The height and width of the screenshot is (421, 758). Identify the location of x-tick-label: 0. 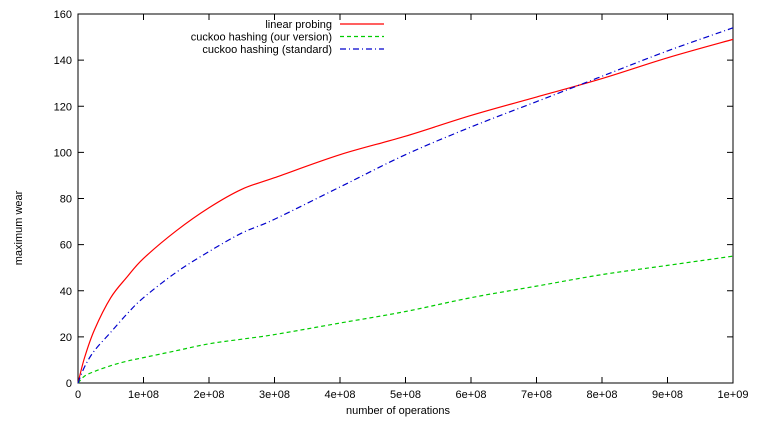
(78, 395).